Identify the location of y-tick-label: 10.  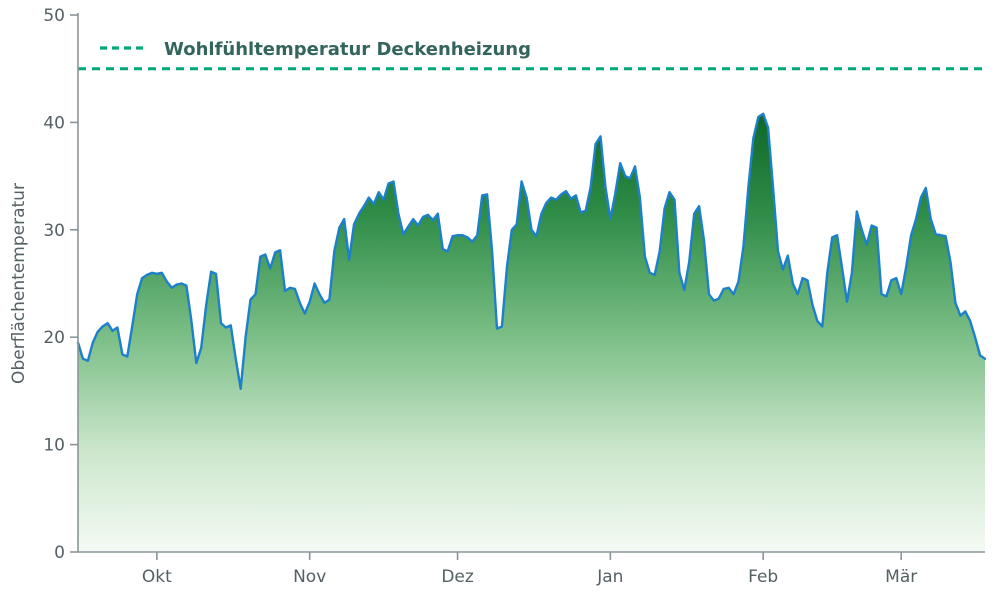
(54, 446).